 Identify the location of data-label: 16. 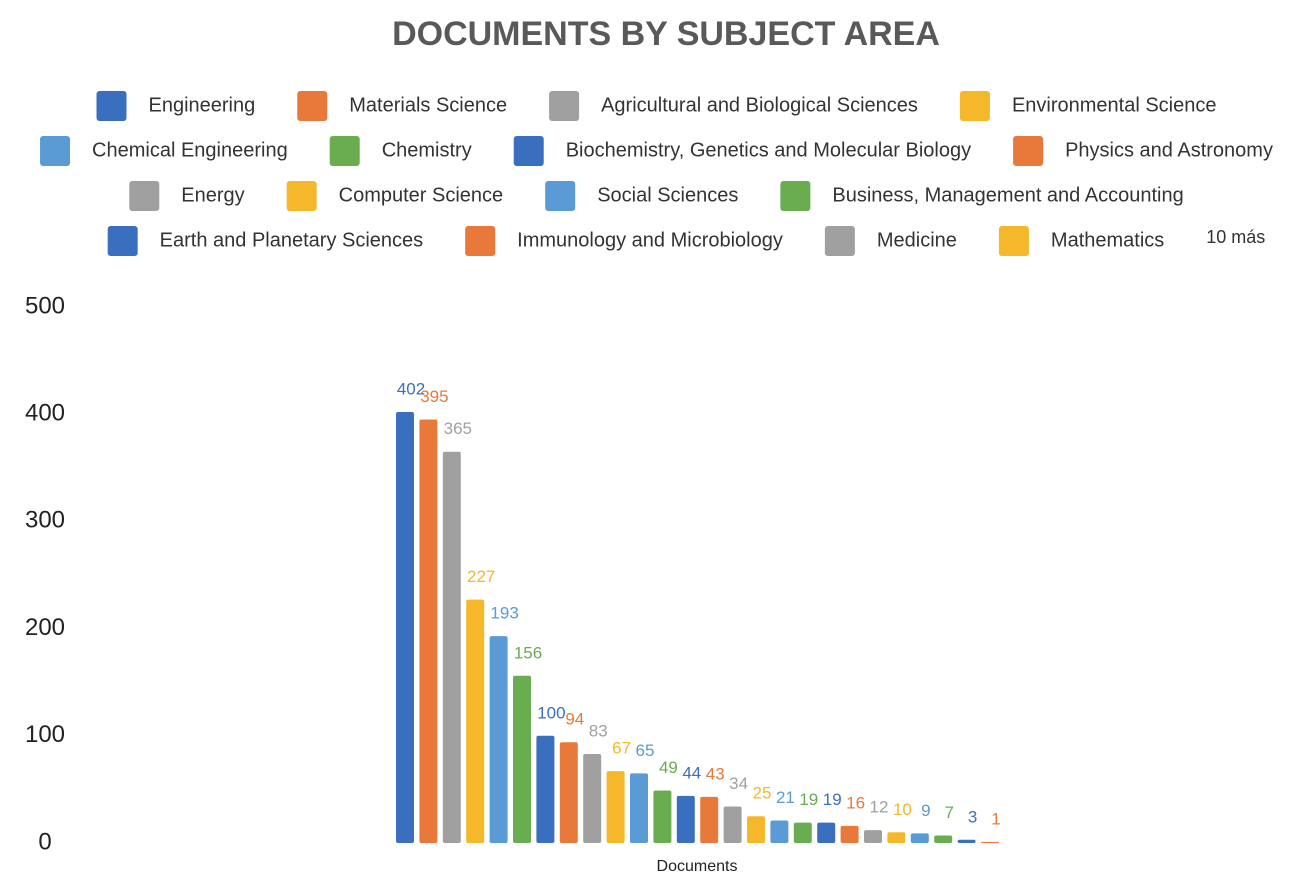
(855, 802).